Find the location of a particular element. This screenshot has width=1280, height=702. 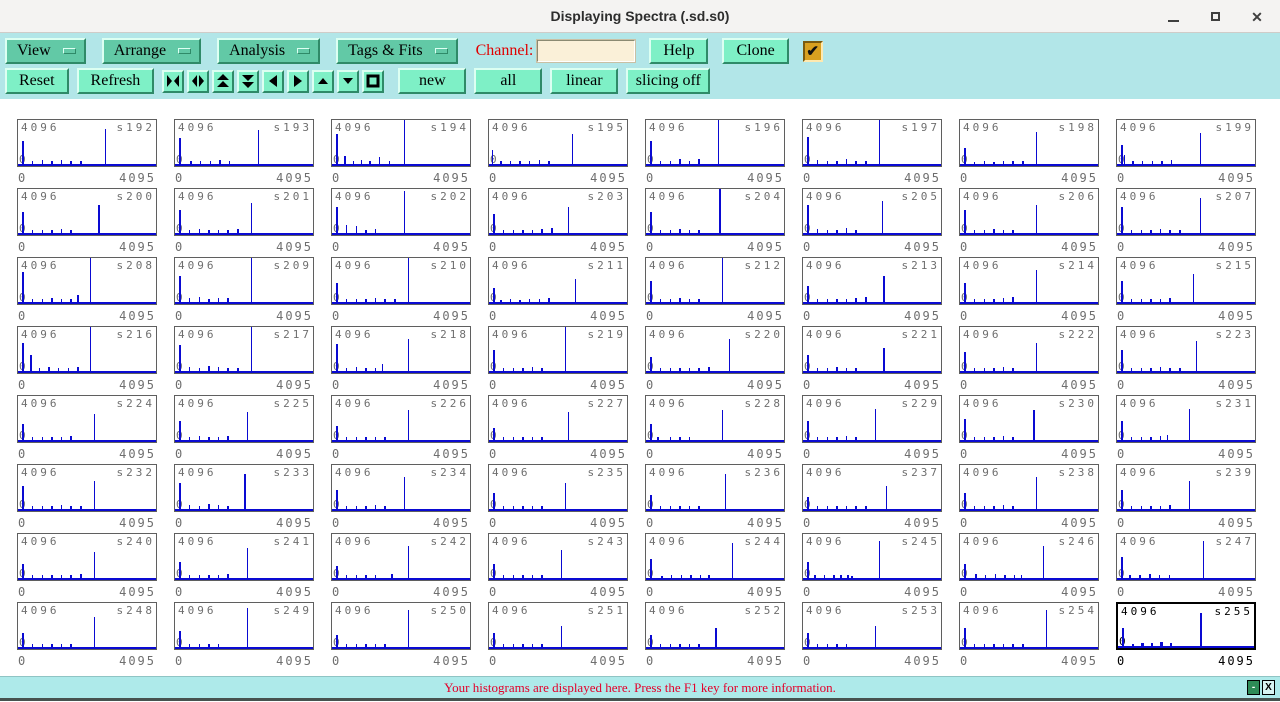

spectrum-plot: 4096 s199 0 is located at coordinates (1186, 143).